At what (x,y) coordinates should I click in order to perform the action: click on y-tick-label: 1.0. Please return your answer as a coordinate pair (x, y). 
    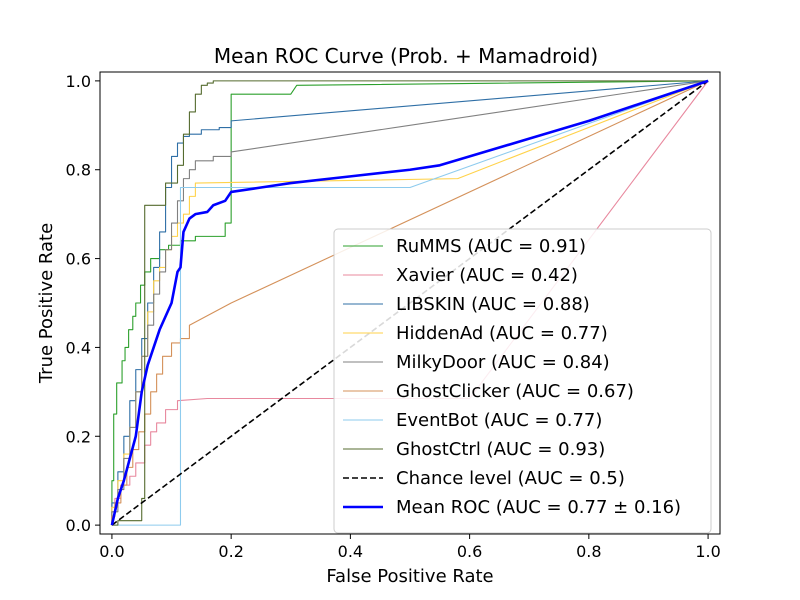
    Looking at the image, I should click on (78, 81).